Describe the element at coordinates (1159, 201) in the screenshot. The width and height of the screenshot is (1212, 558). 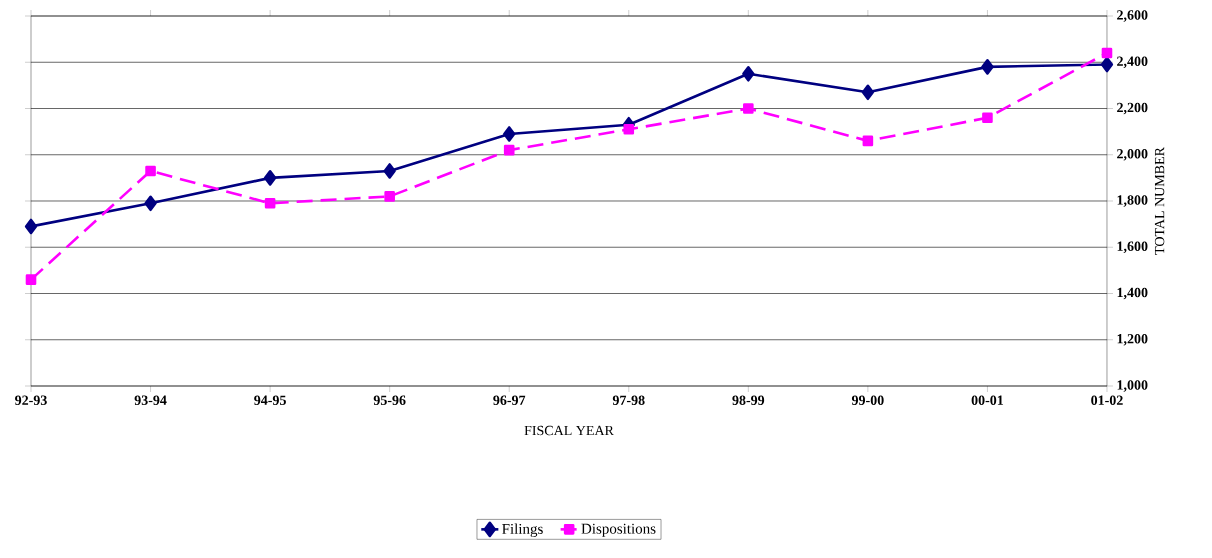
I see `y-axis-title: TOTAL NUMBER` at that location.